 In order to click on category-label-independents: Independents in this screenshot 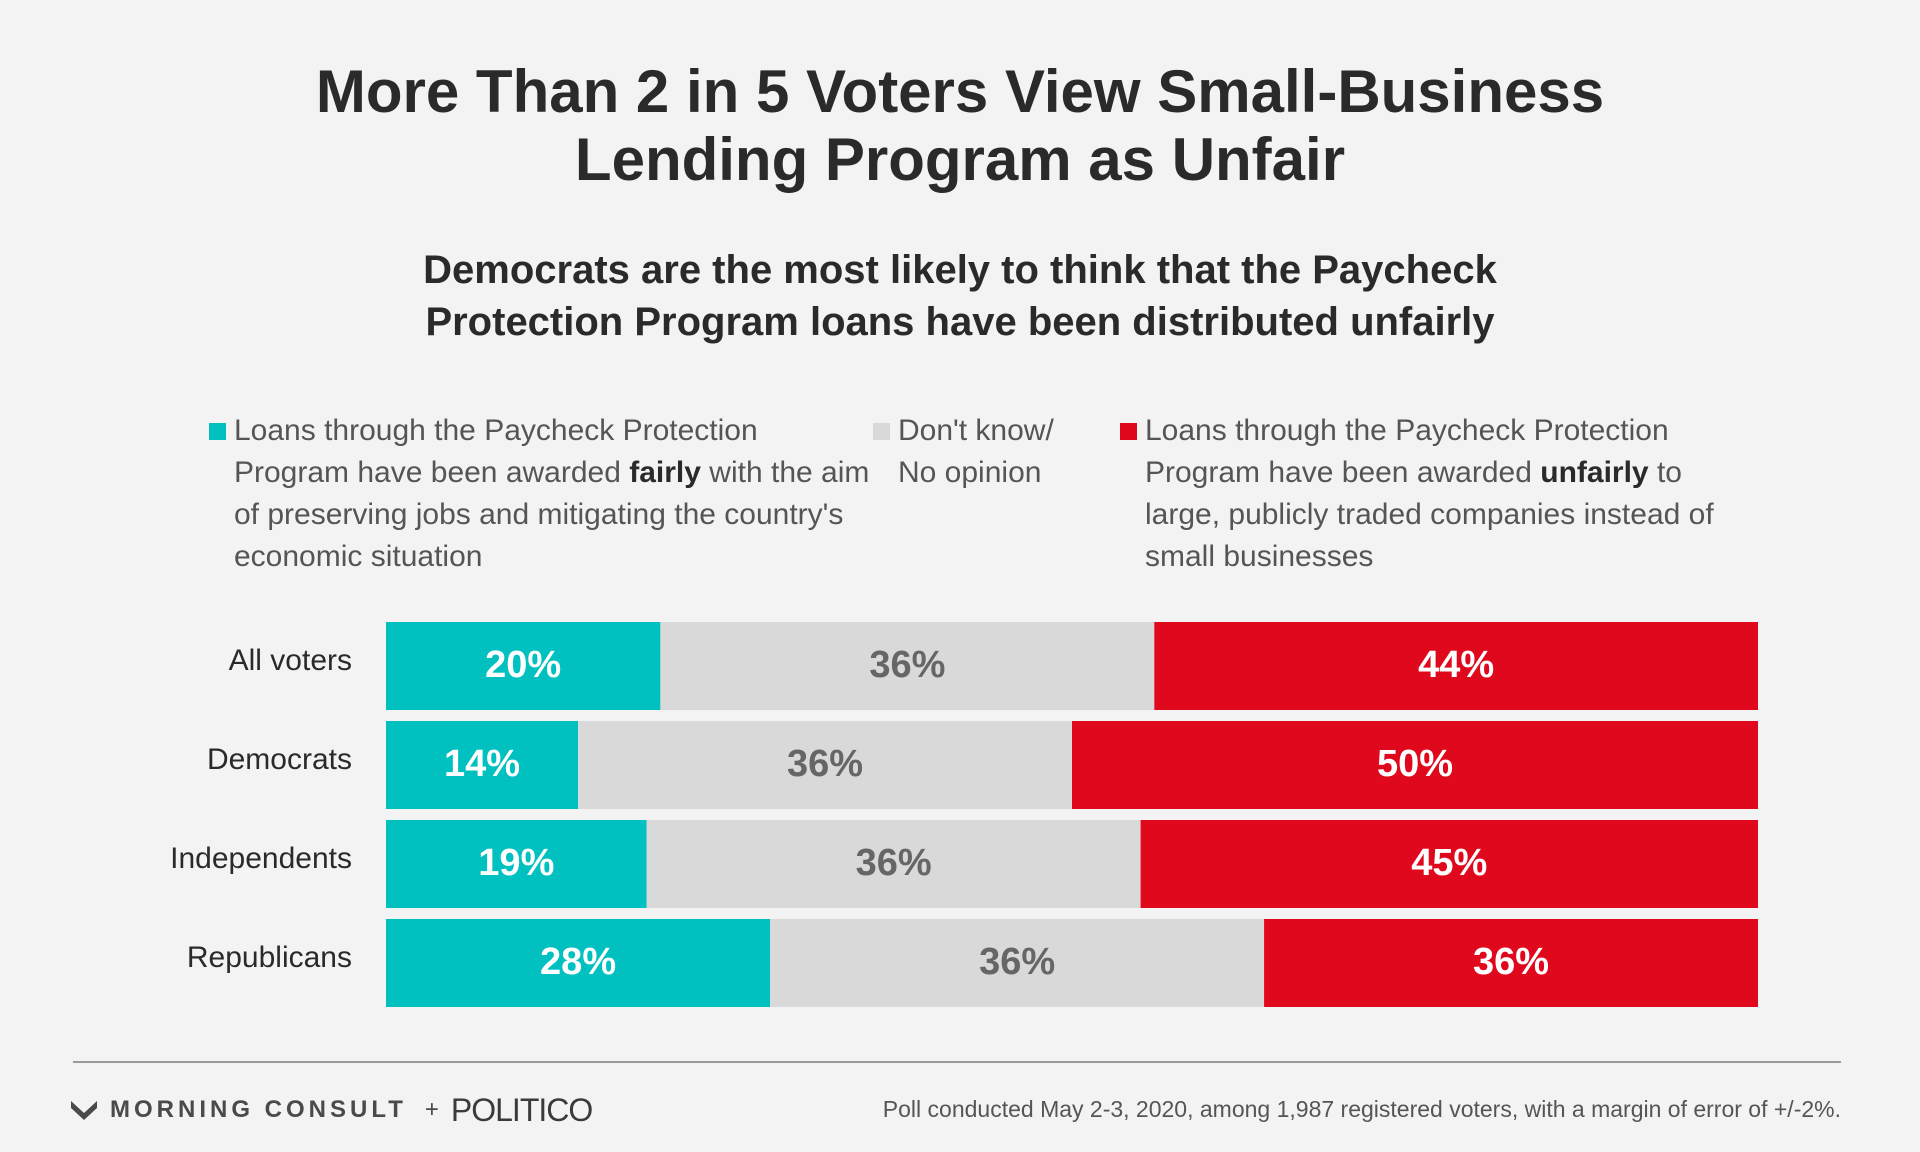, I will do `click(261, 858)`.